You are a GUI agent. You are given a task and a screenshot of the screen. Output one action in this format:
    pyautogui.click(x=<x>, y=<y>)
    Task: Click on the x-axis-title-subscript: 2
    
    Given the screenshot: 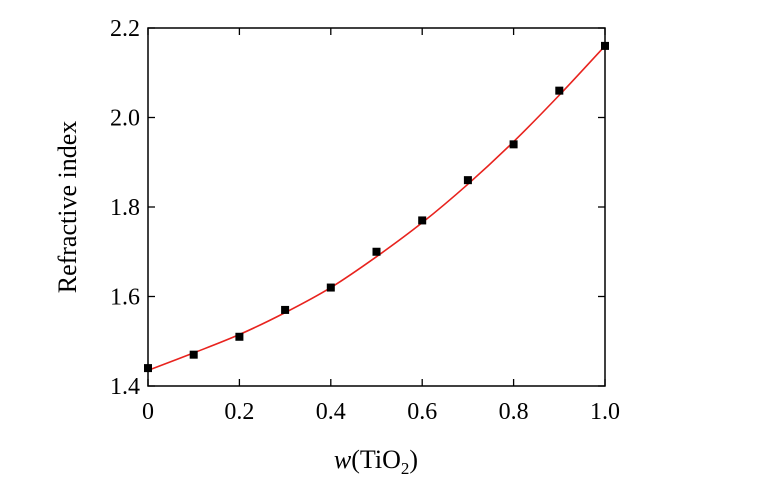 What is the action you would take?
    pyautogui.click(x=405, y=468)
    